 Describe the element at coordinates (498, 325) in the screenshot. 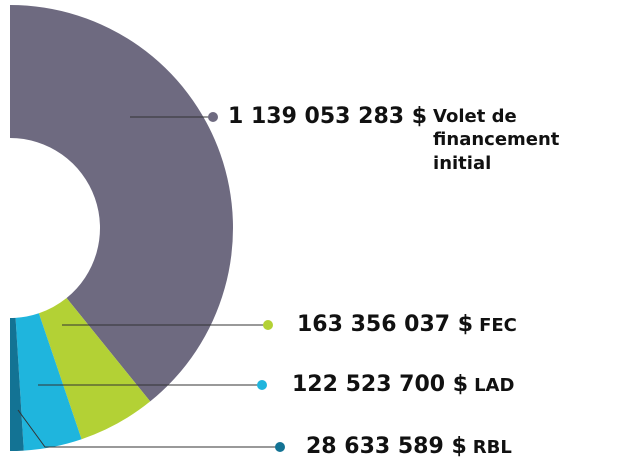

I see `category-label: FEC` at that location.